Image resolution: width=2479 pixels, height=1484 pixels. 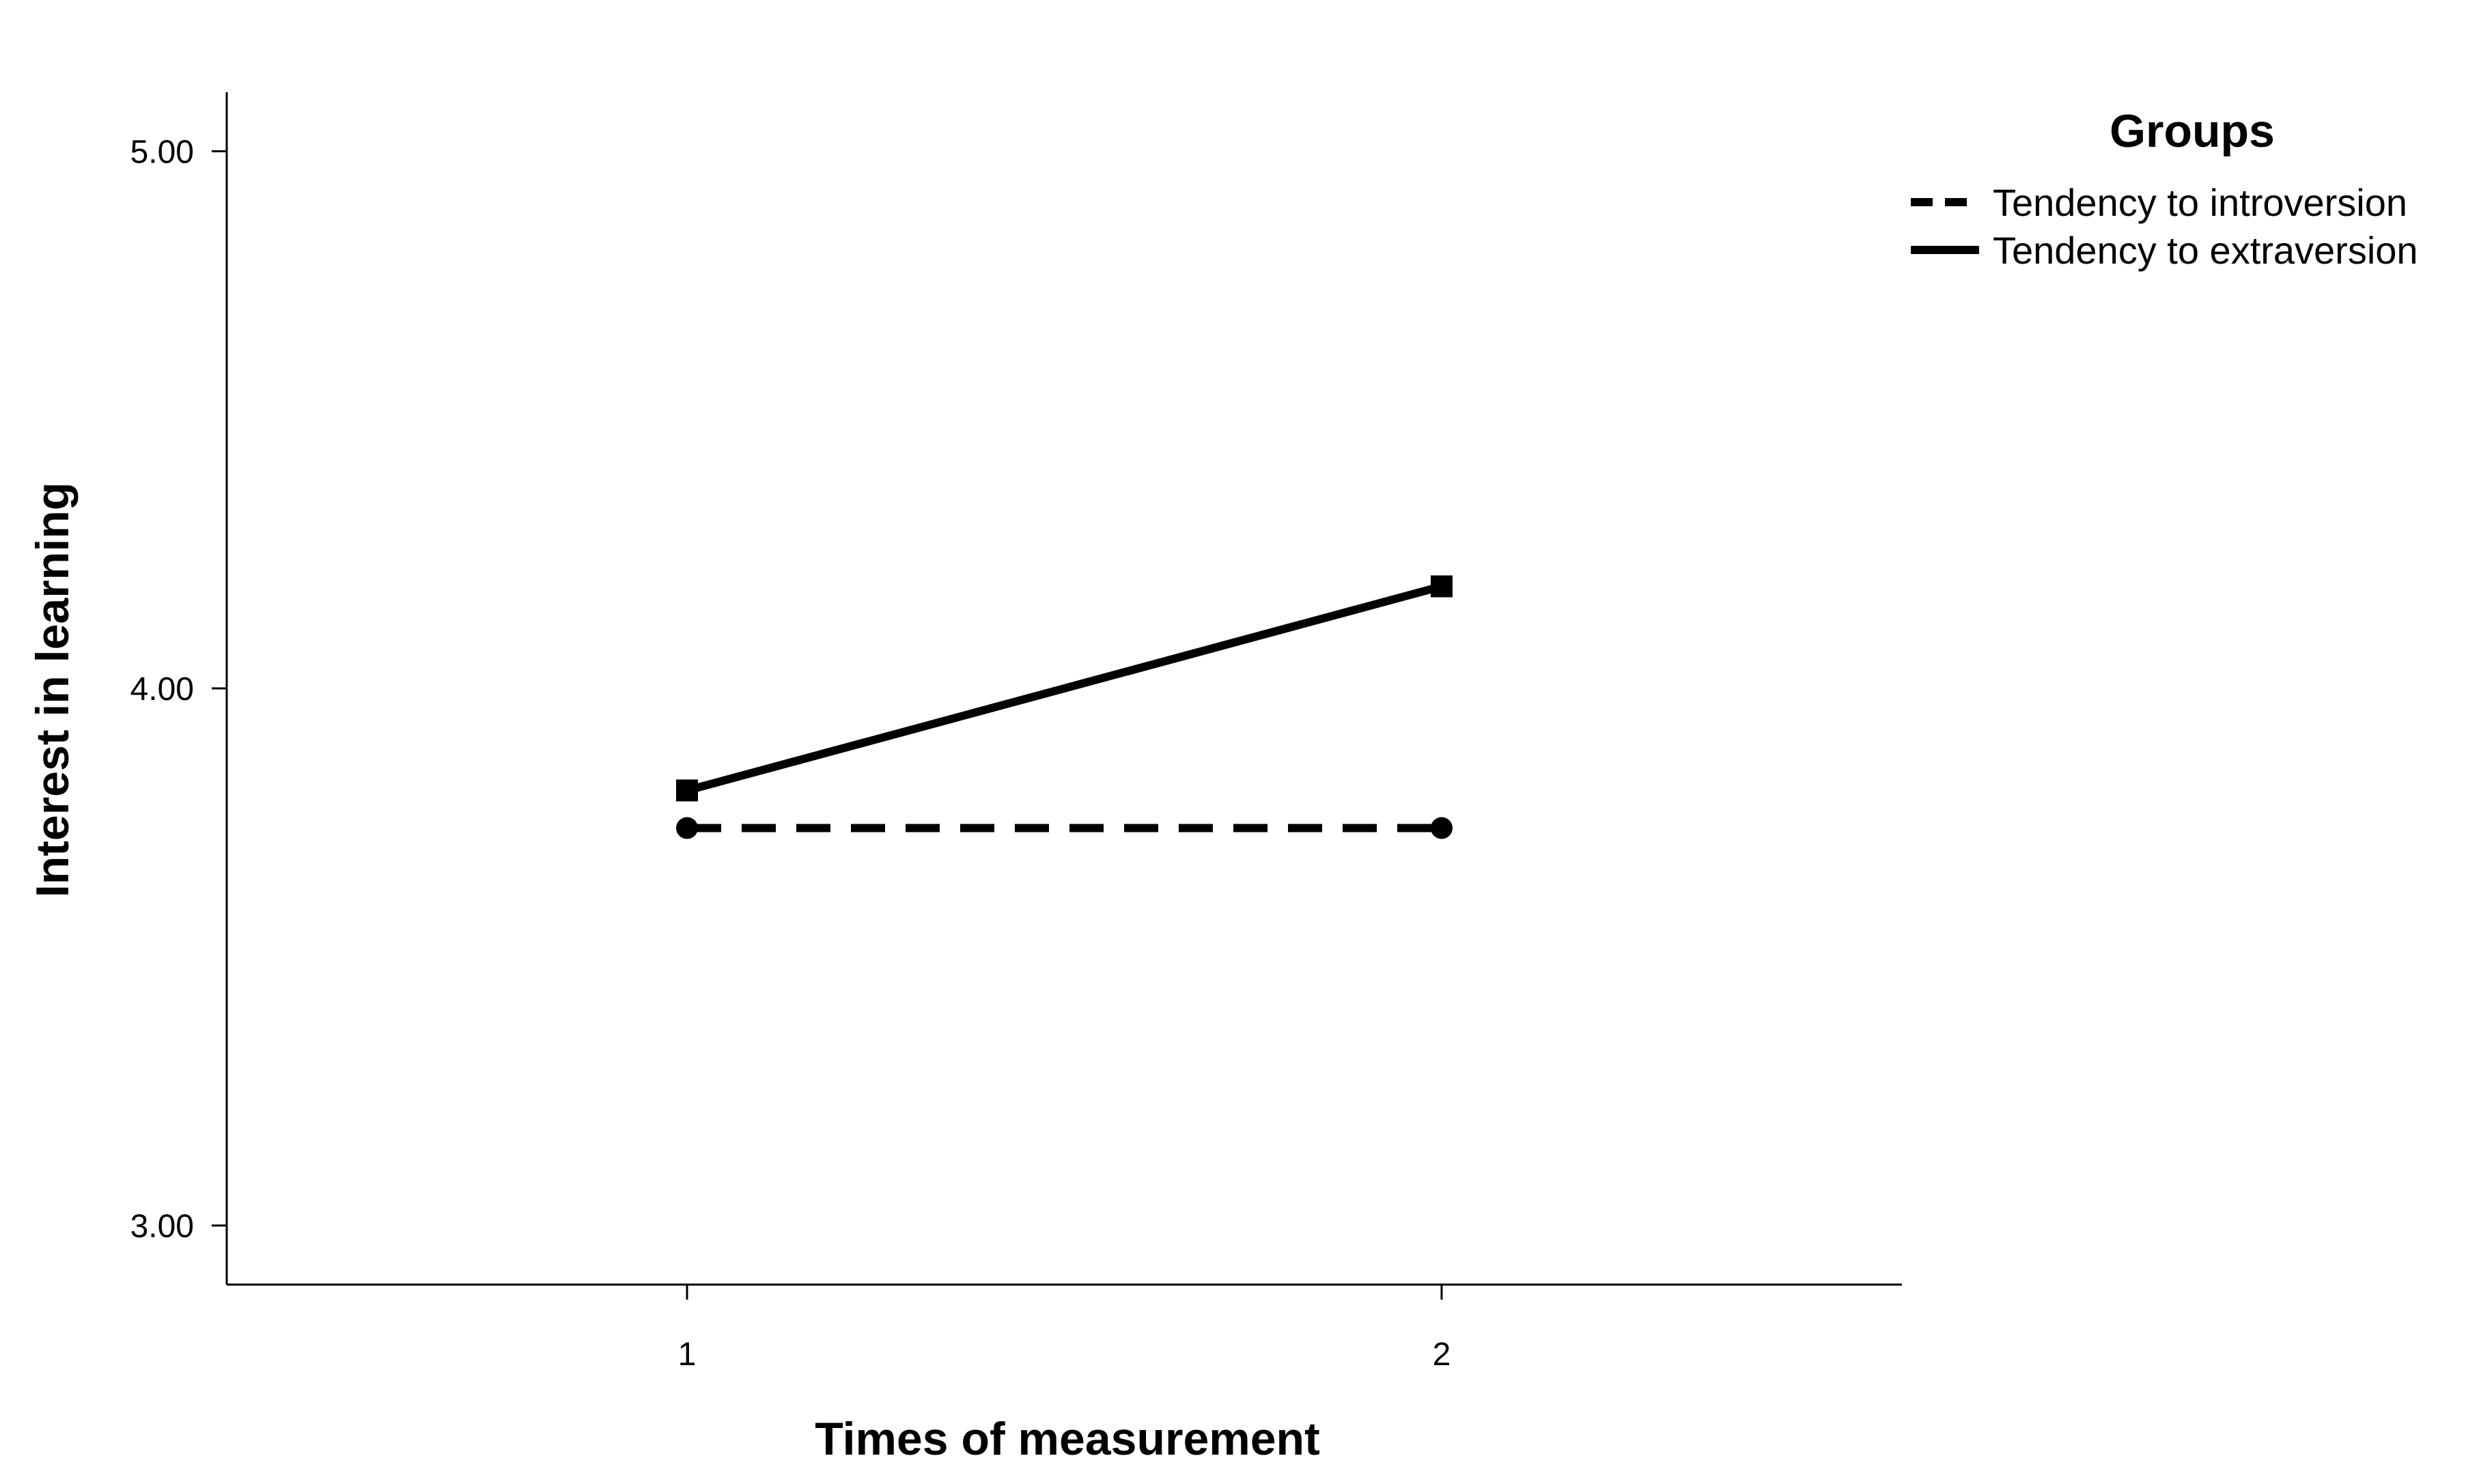 I want to click on legend-label: Tendency to extraversion, so click(x=2205, y=250).